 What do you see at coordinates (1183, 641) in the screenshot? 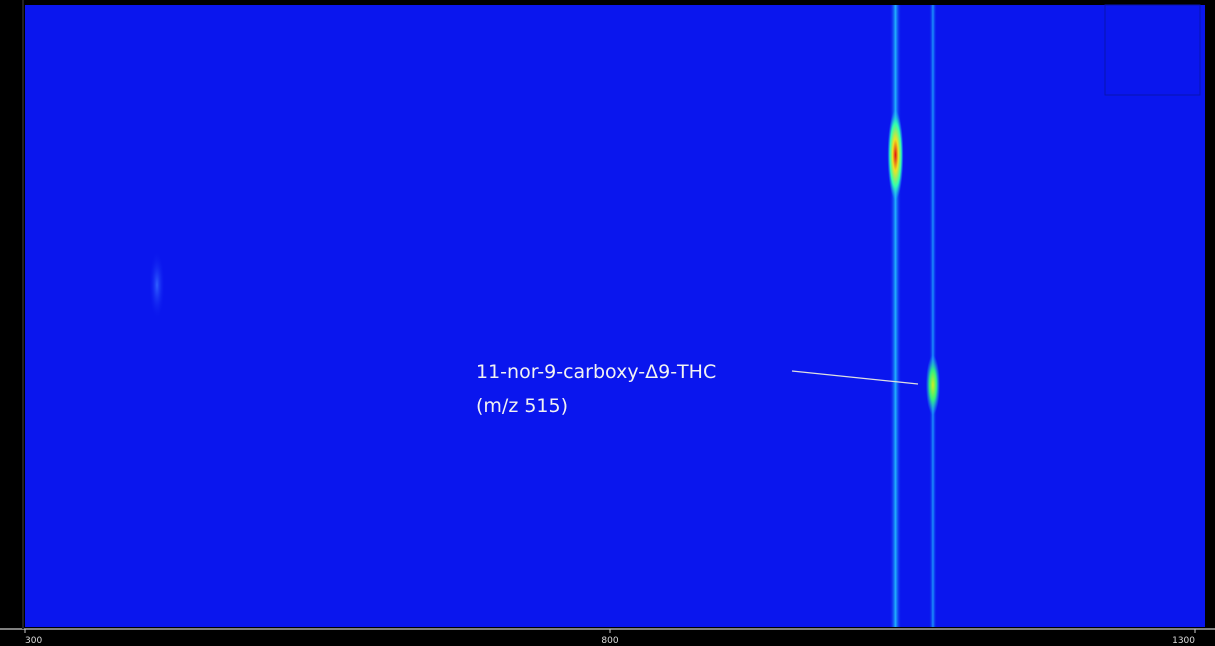
I see `x-tick-label: 1300` at bounding box center [1183, 641].